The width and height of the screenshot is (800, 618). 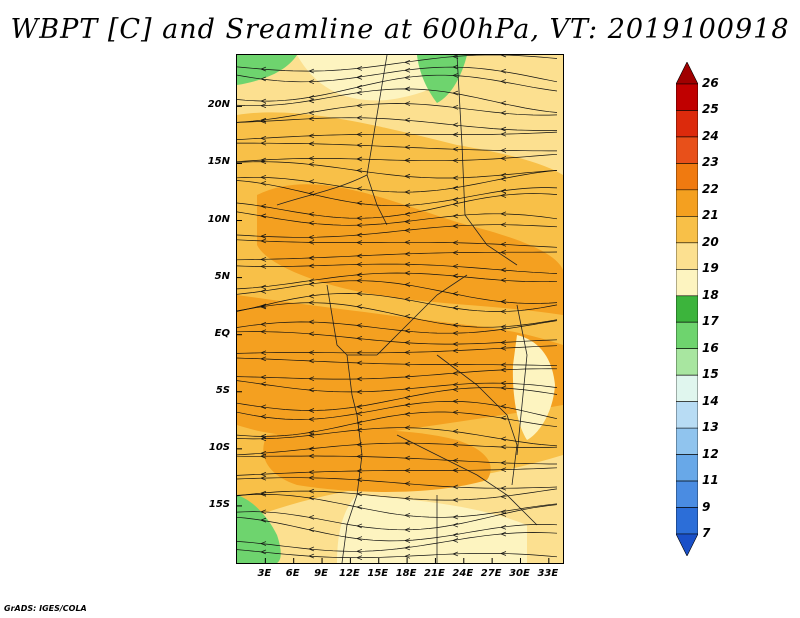 I want to click on colorbar-label: 22, so click(x=710, y=188).